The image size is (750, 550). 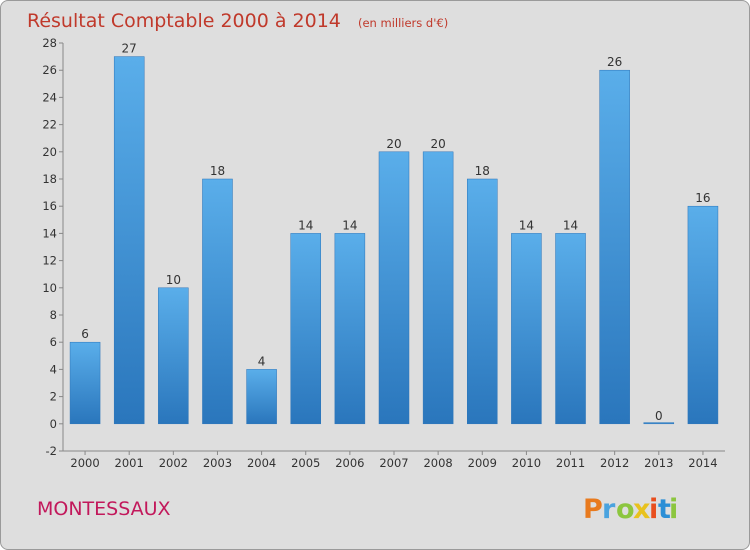 I want to click on x-tick-label: 2005, so click(x=305, y=463).